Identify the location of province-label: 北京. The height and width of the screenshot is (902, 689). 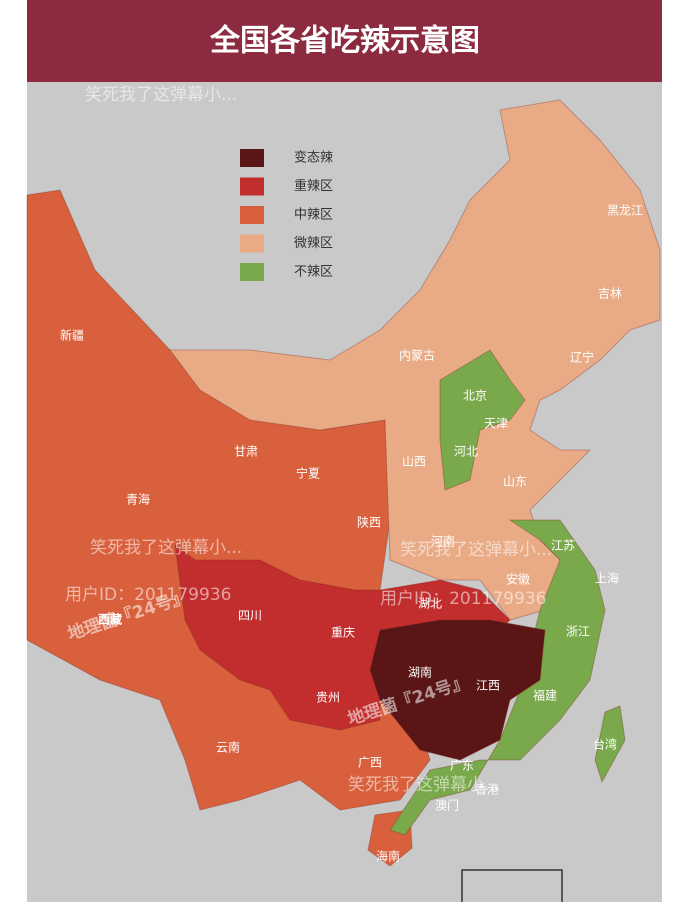
(475, 396).